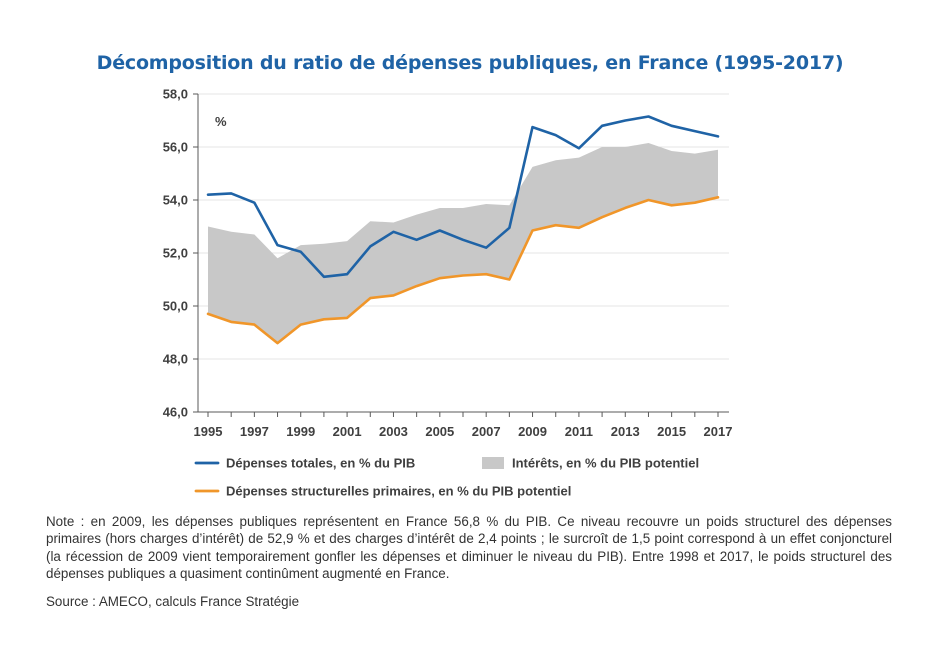 This screenshot has height=647, width=940. What do you see at coordinates (173, 601) in the screenshot?
I see `source-text: Source : AMECO, calculs France Stratégie` at bounding box center [173, 601].